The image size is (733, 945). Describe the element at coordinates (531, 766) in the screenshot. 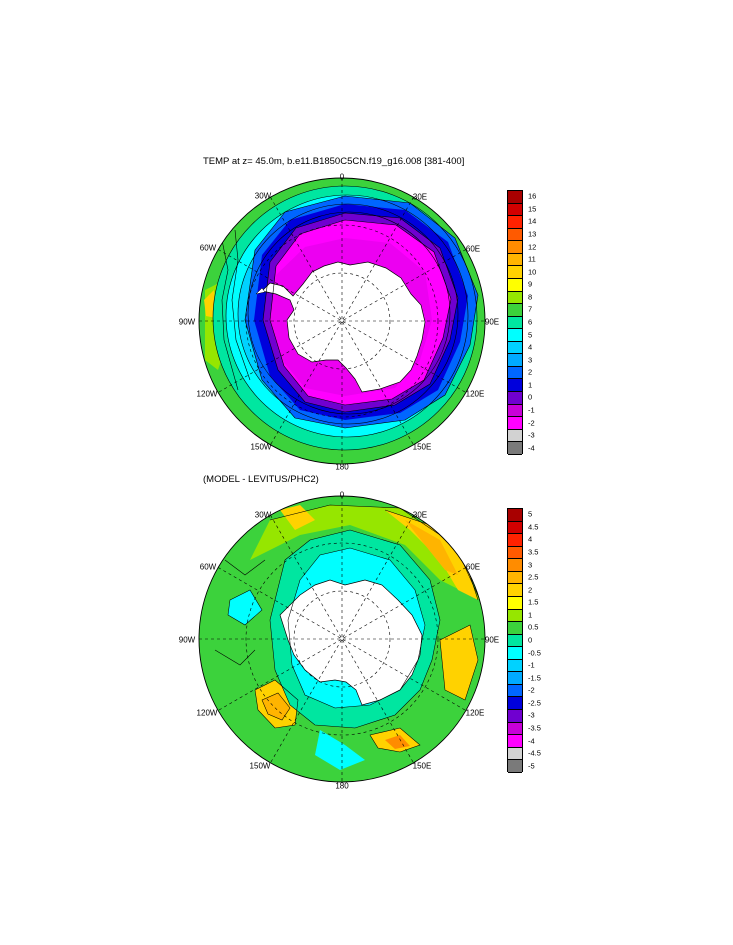

I see `colorbar-label: -5` at that location.